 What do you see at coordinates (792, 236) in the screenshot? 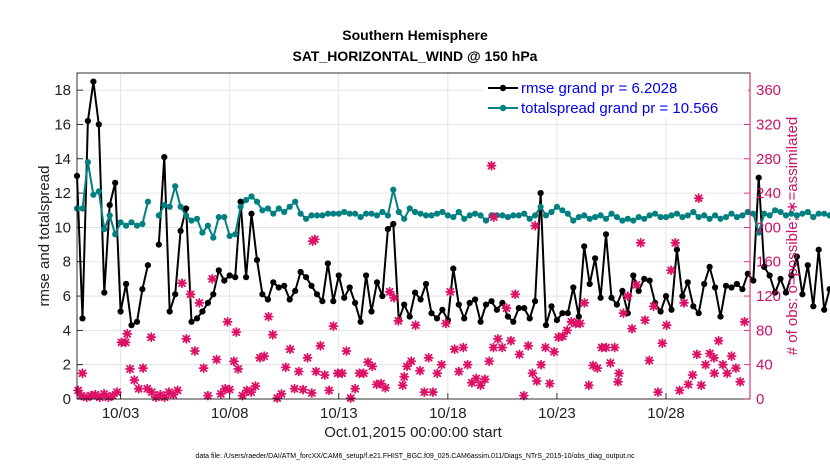
I see `y2-axis-label: # of obs: o=possible; ∗=assimilated` at bounding box center [792, 236].